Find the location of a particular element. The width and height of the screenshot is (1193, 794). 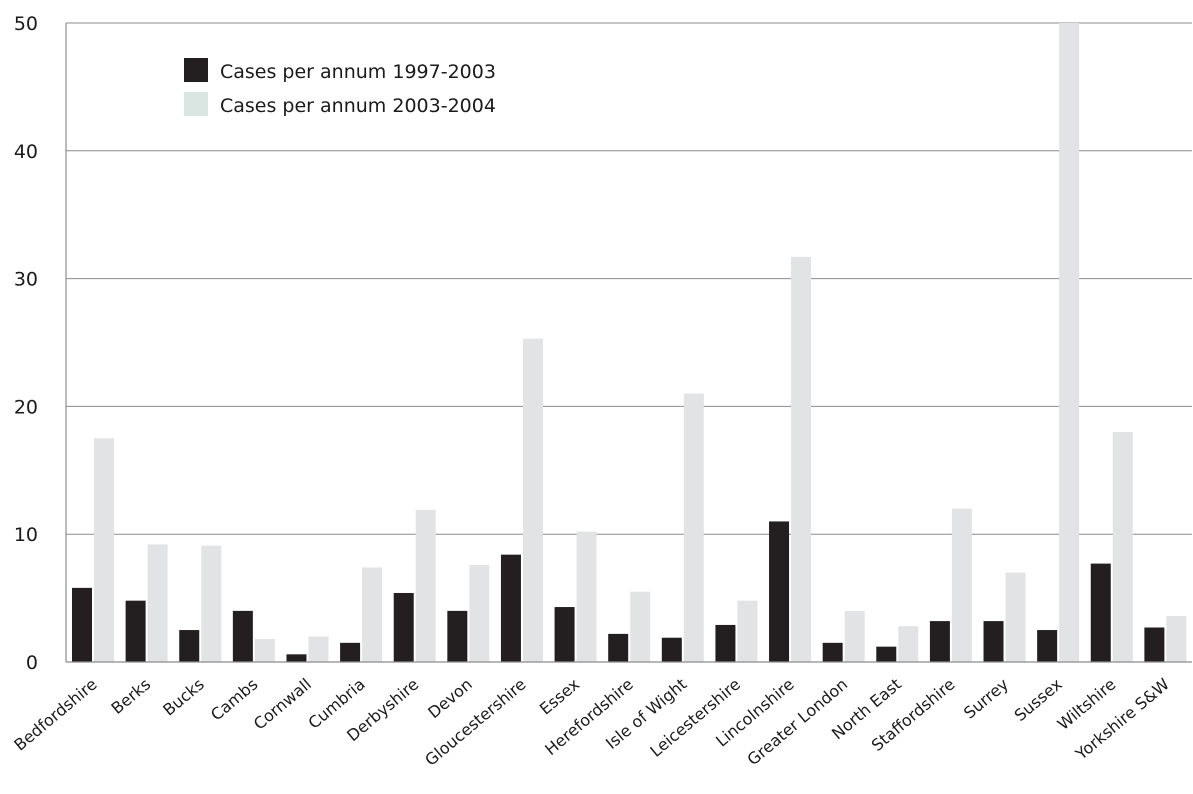

bar-1997-2003-wiltshire is located at coordinates (1100, 612).